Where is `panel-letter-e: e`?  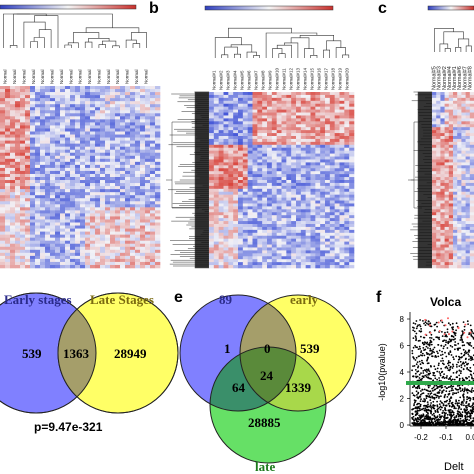 panel-letter-e: e is located at coordinates (178, 297).